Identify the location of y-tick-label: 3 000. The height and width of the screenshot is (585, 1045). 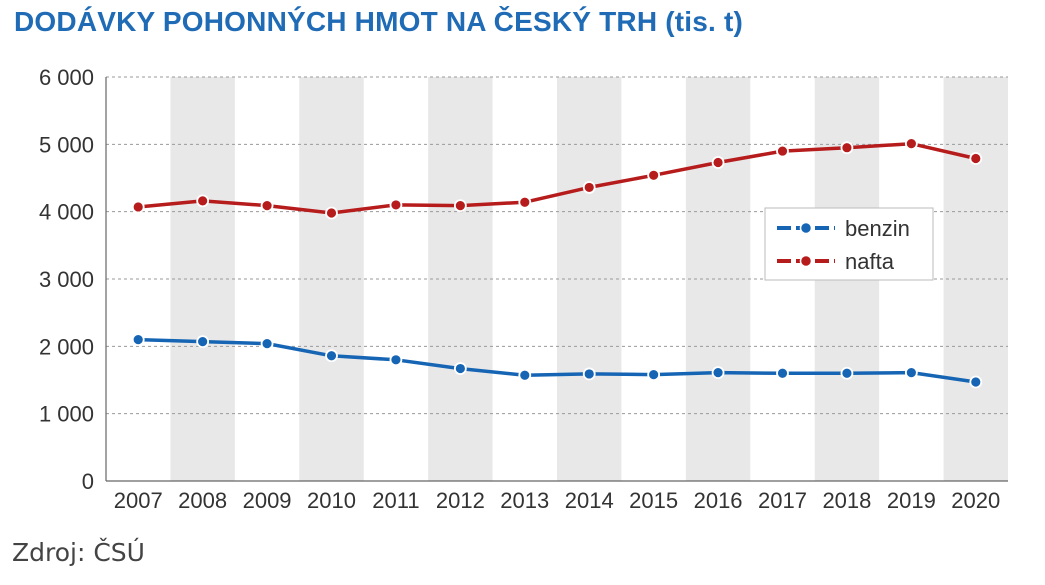
(66, 279).